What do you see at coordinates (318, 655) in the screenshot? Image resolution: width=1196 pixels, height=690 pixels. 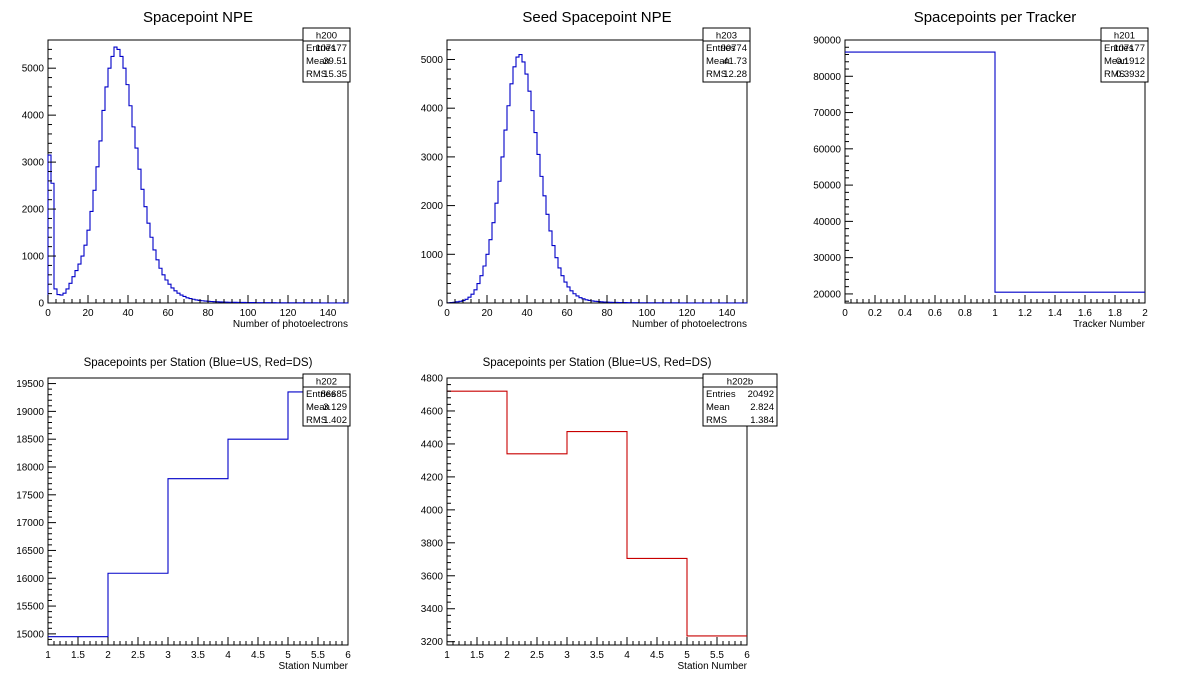 I see `x-tick-label: 5.5` at bounding box center [318, 655].